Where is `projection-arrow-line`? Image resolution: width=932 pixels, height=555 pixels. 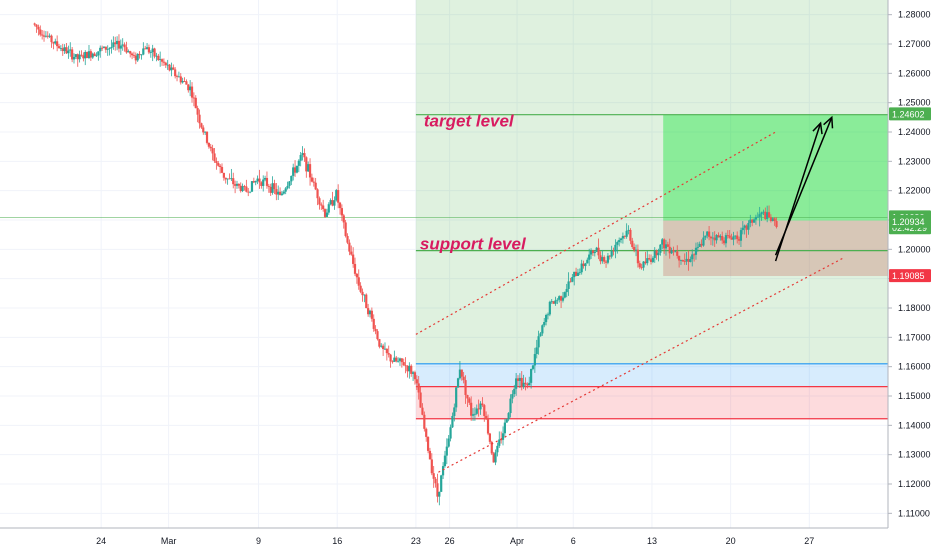 projection-arrow-line is located at coordinates (803, 186).